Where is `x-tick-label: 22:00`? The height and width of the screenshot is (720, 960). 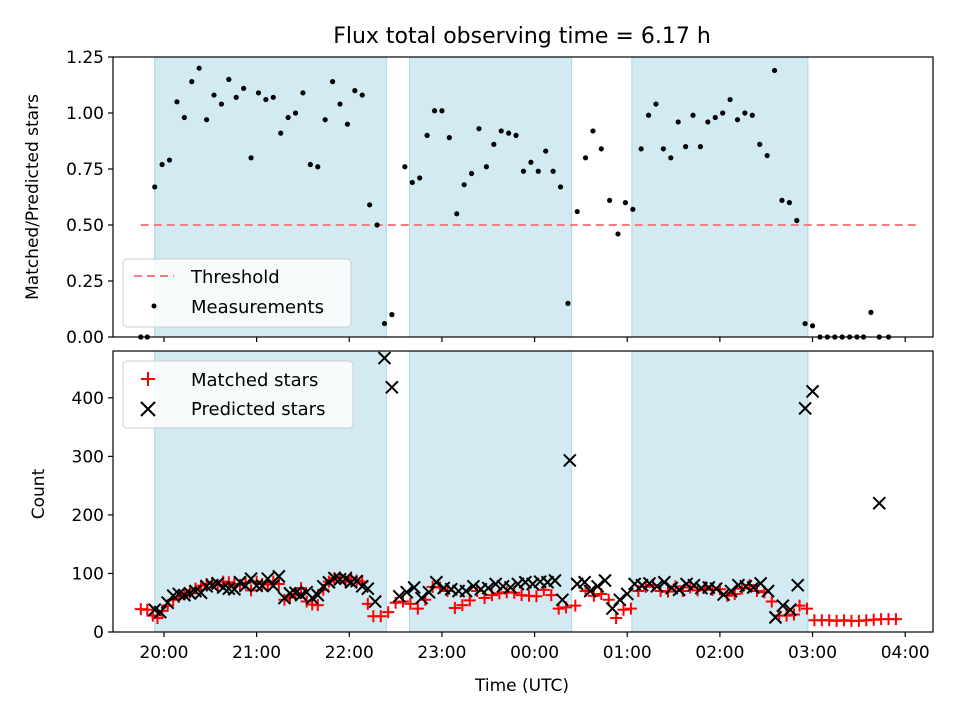
x-tick-label: 22:00 is located at coordinates (349, 653).